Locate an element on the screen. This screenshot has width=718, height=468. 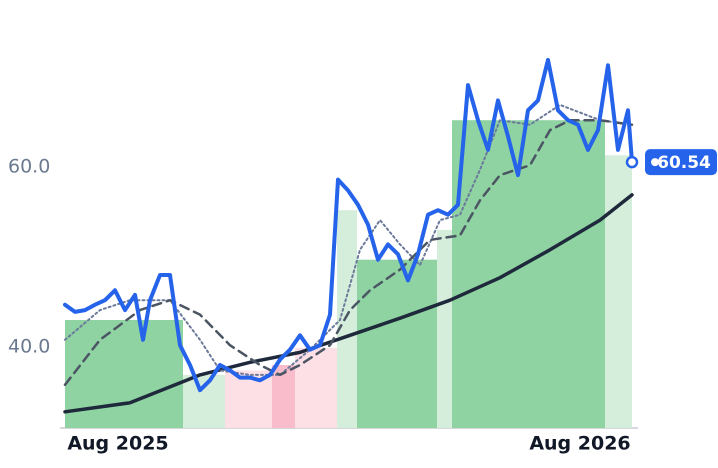
x-tick-label: Aug 2025 is located at coordinates (117, 444).